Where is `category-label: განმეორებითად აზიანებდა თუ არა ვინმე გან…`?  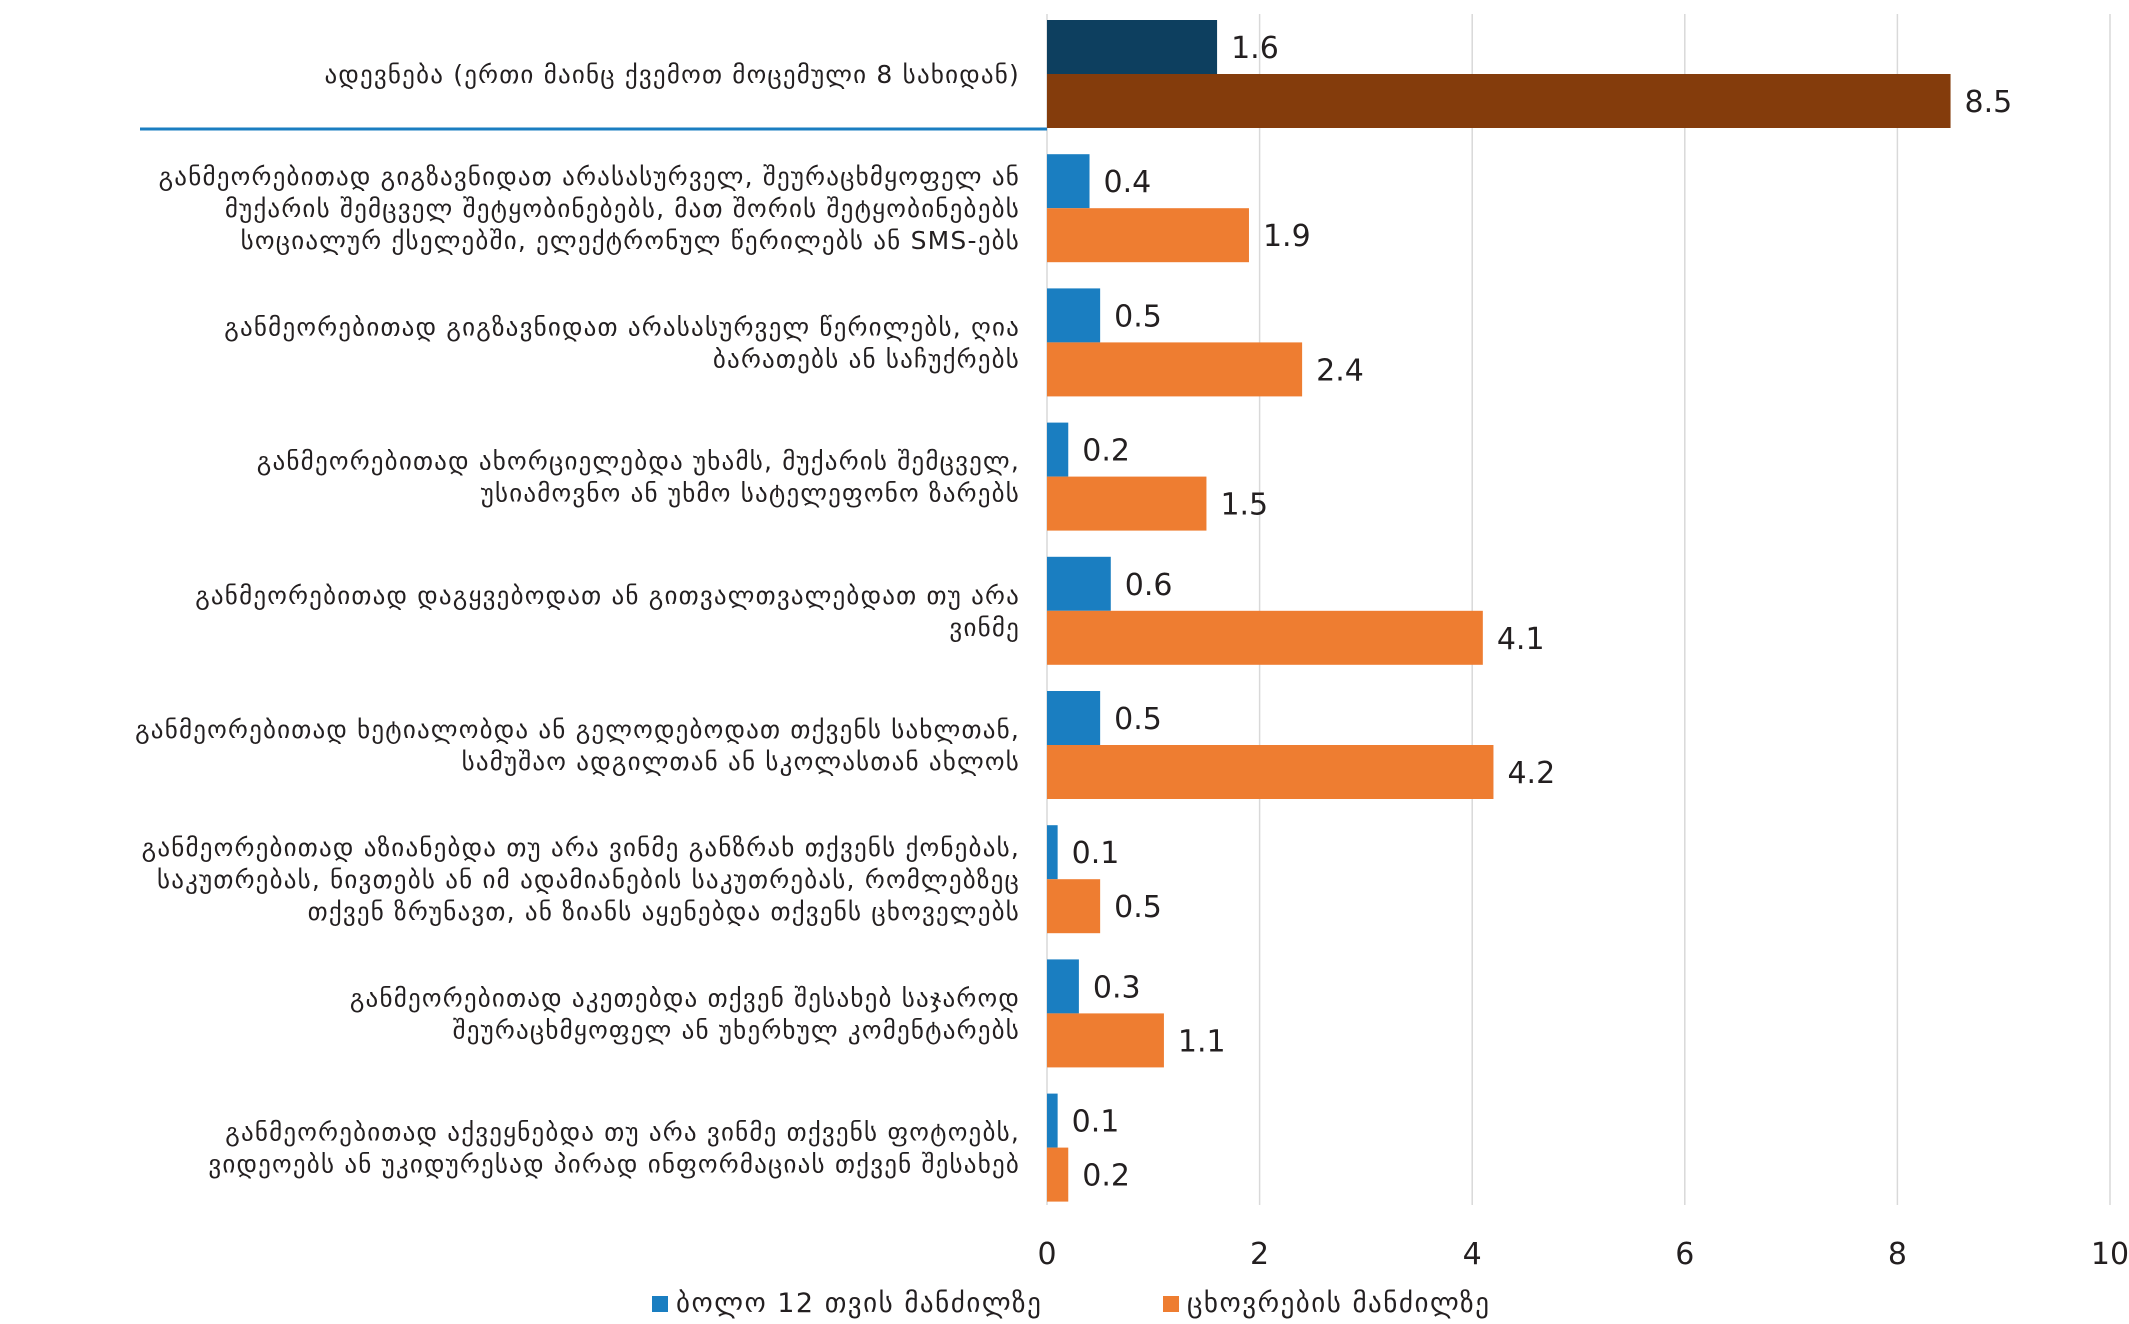
category-label: განმეორებითად აზიანებდა თუ არა ვინმე გან… is located at coordinates (581, 847).